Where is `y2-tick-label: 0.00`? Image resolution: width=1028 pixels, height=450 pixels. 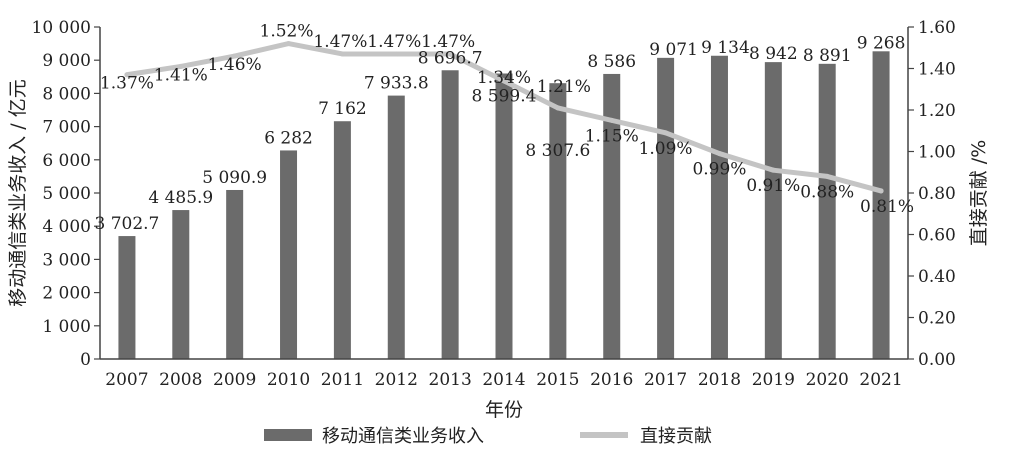 y2-tick-label: 0.00 is located at coordinates (937, 360).